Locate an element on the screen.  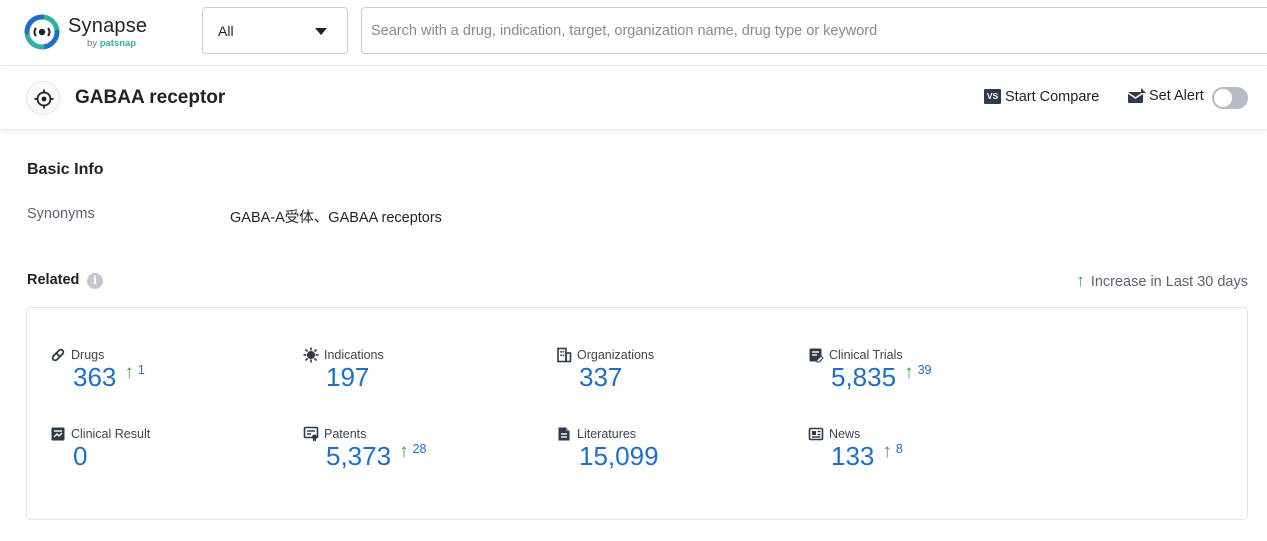
stat-value: 363 is located at coordinates (94, 377).